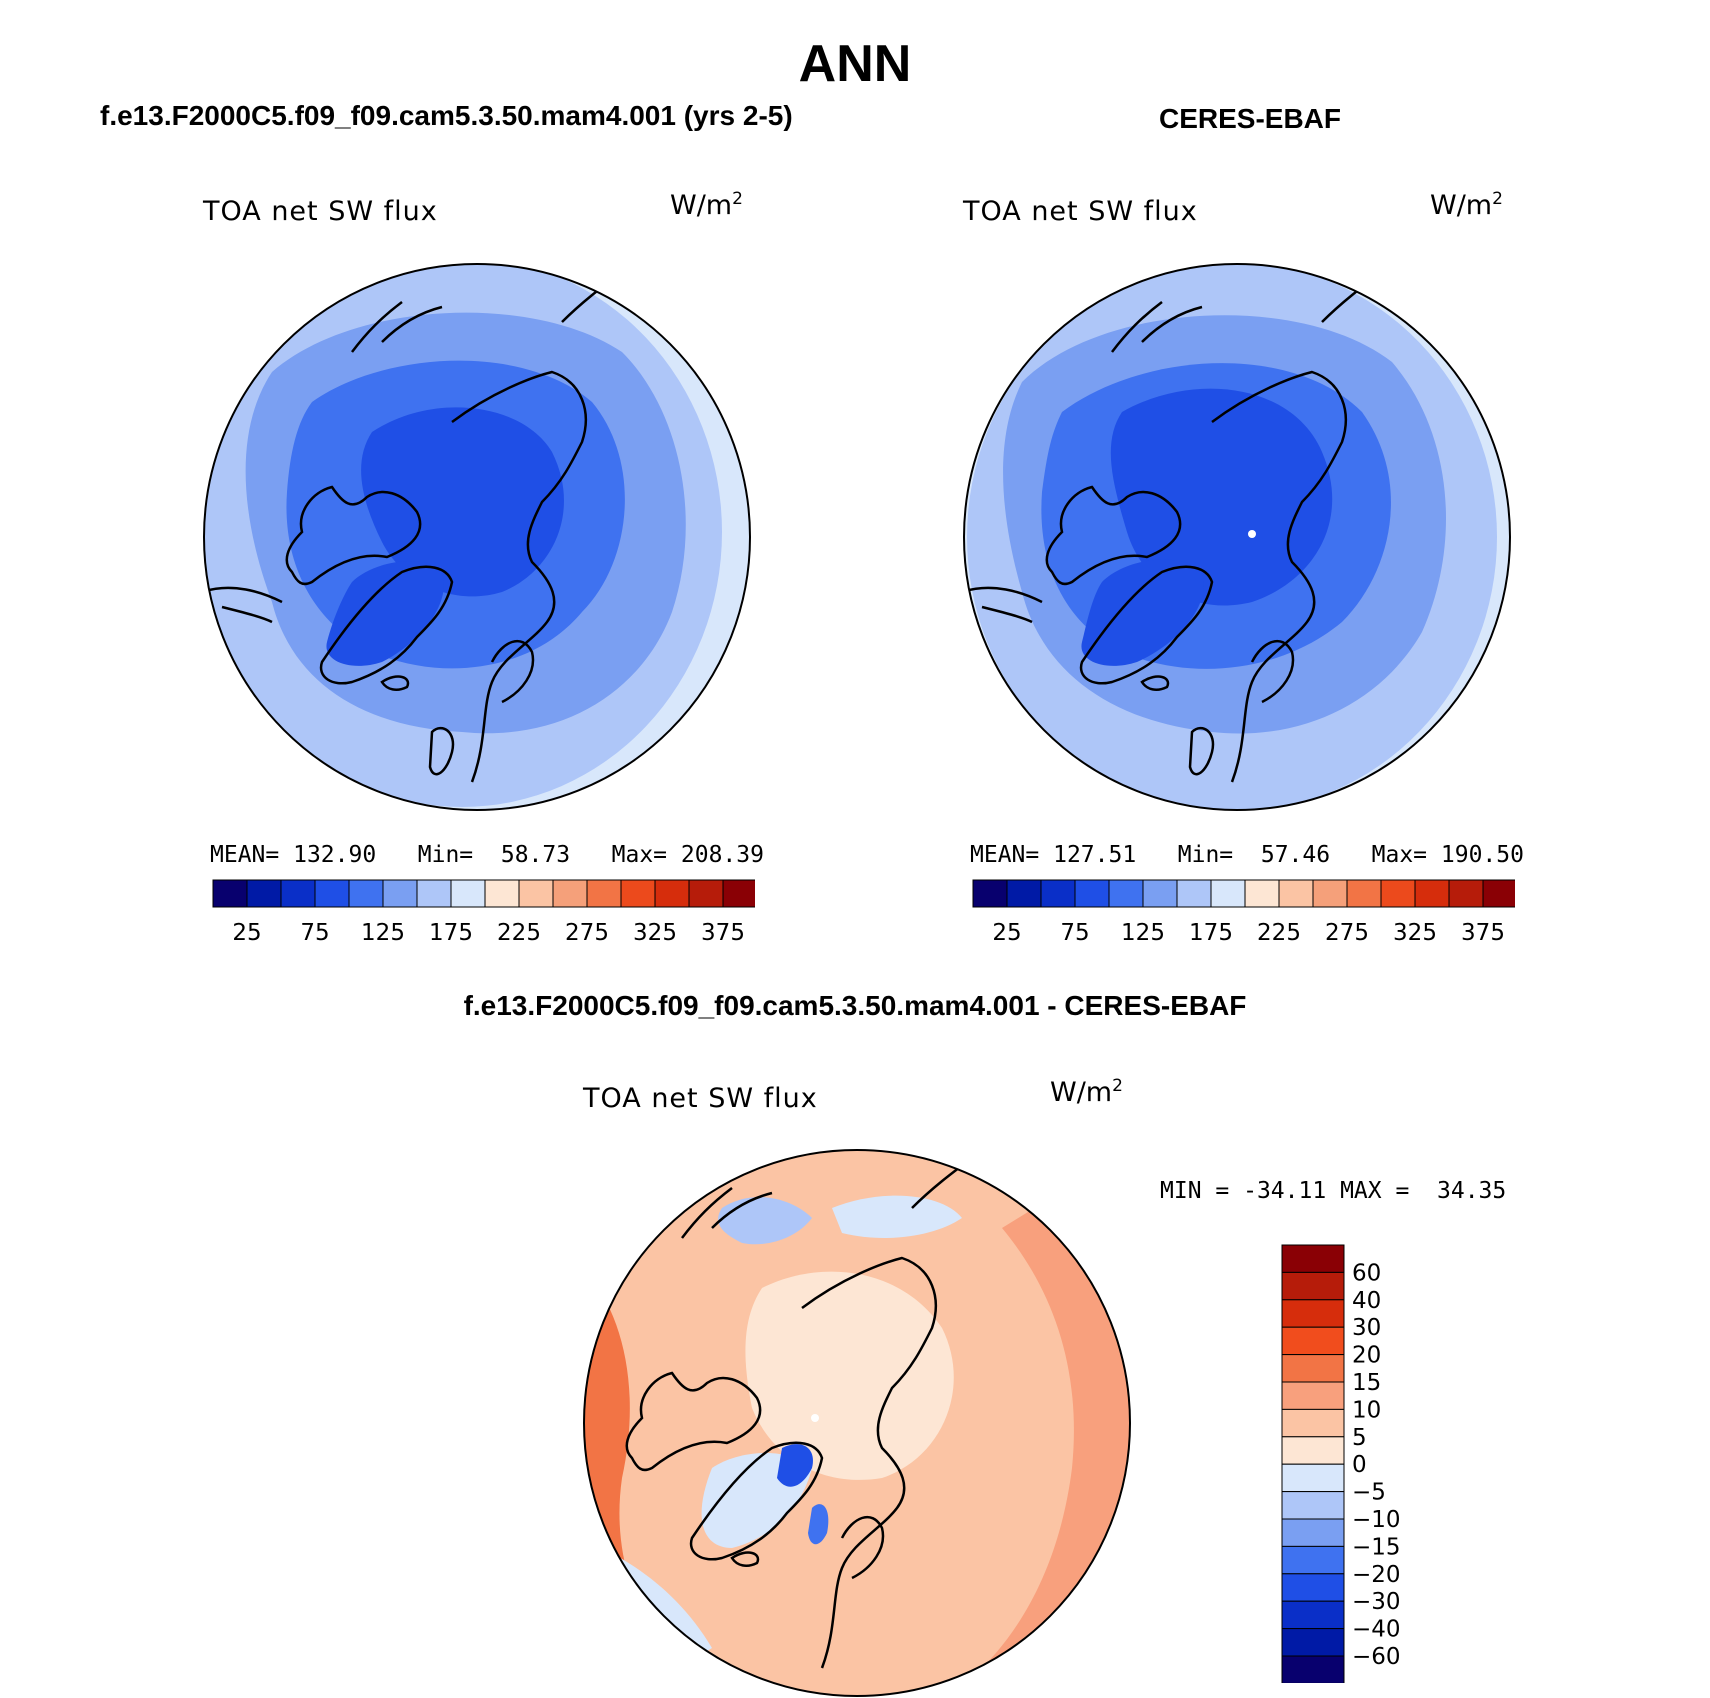 The image size is (1710, 1698). What do you see at coordinates (1376, 1657) in the screenshot?
I see `colorbar-tick-label: −60` at bounding box center [1376, 1657].